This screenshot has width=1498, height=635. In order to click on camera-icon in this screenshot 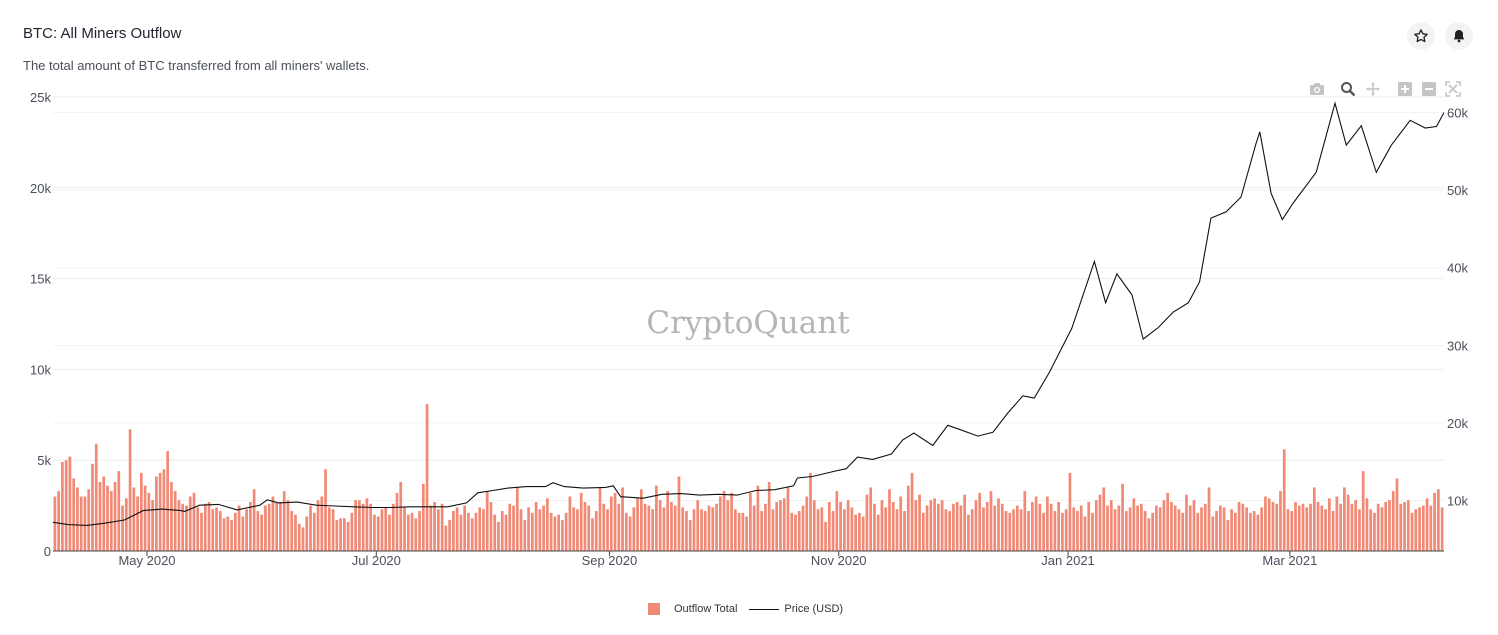, I will do `click(1317, 89)`.